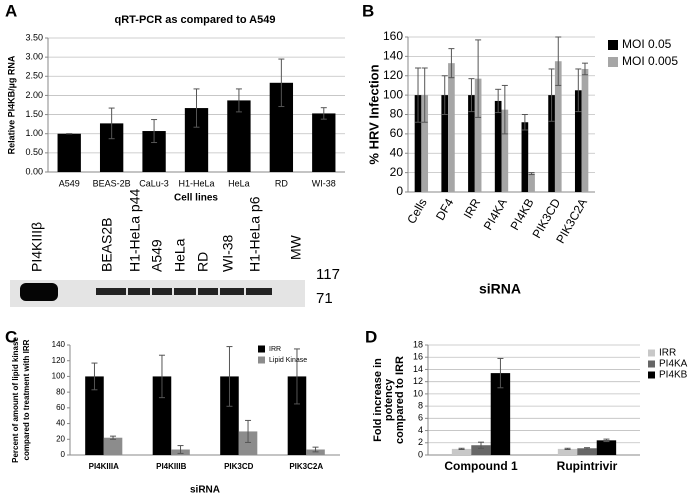 Image resolution: width=700 pixels, height=497 pixels. I want to click on legend-label: MOI 0.005, so click(650, 61).